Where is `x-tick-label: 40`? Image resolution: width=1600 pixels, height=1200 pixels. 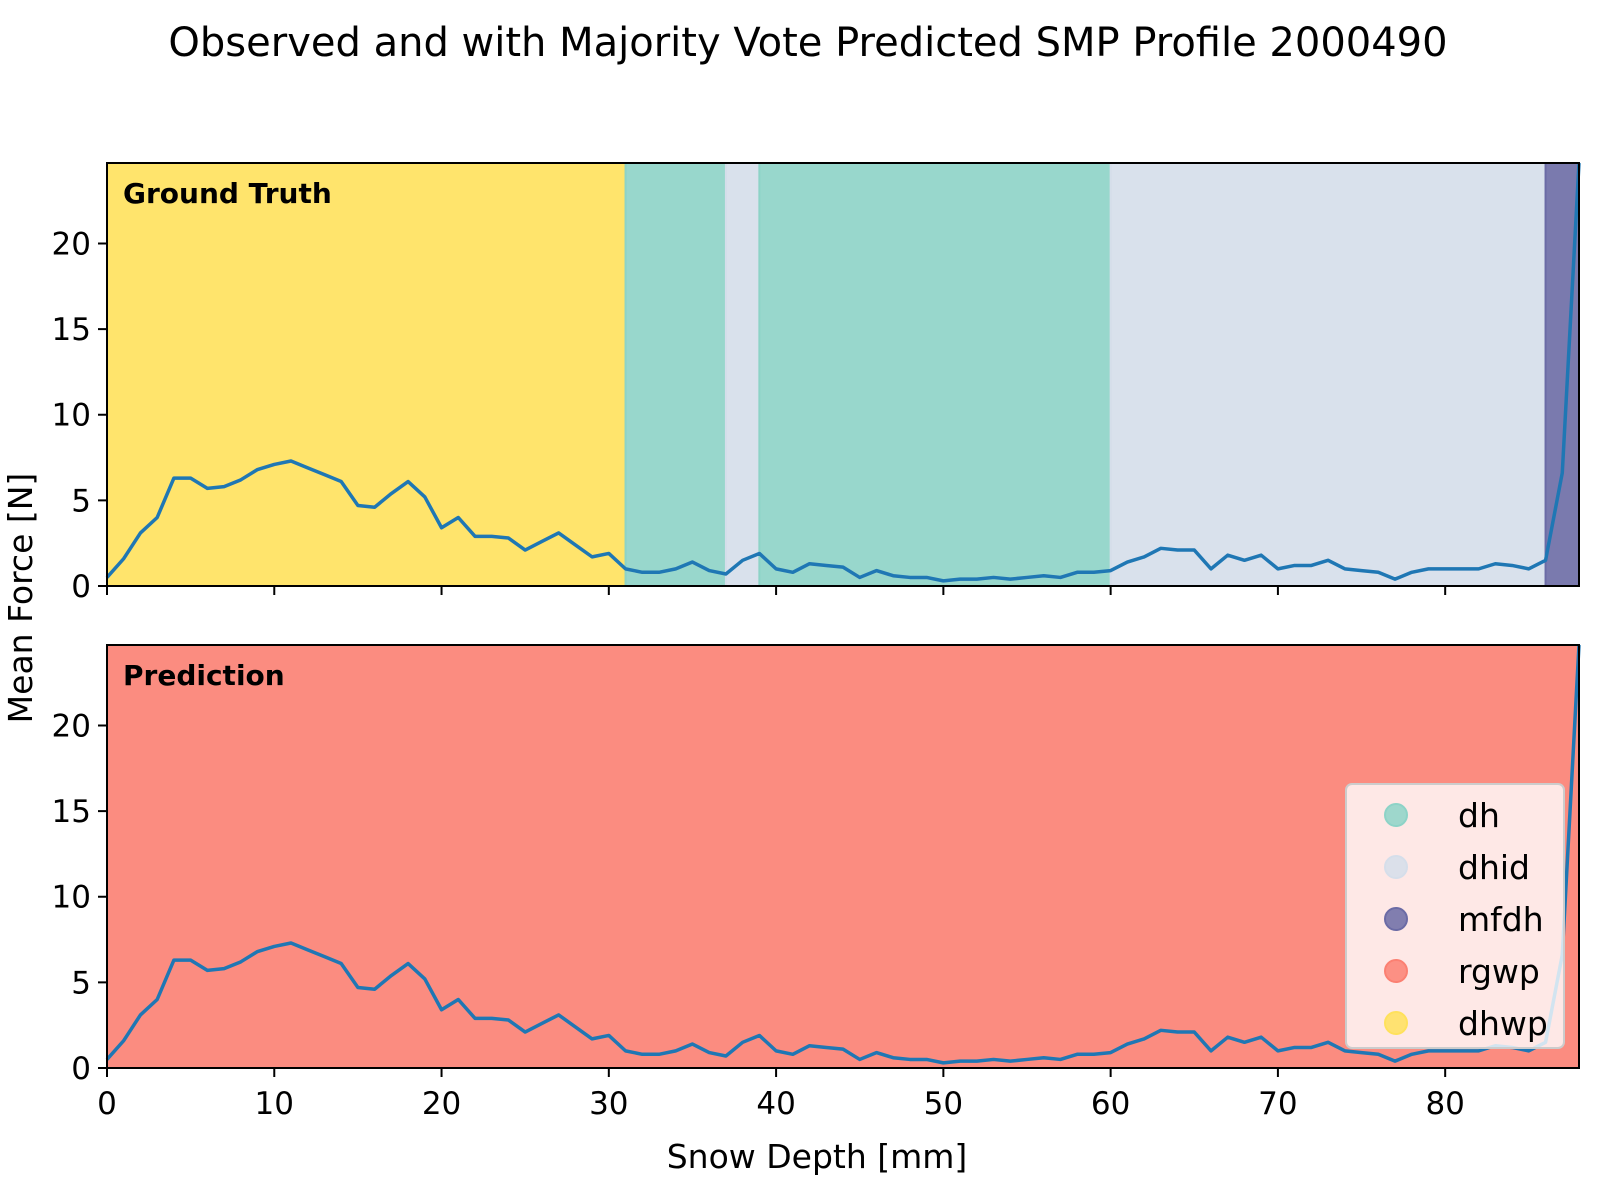 x-tick-label: 40 is located at coordinates (775, 1104).